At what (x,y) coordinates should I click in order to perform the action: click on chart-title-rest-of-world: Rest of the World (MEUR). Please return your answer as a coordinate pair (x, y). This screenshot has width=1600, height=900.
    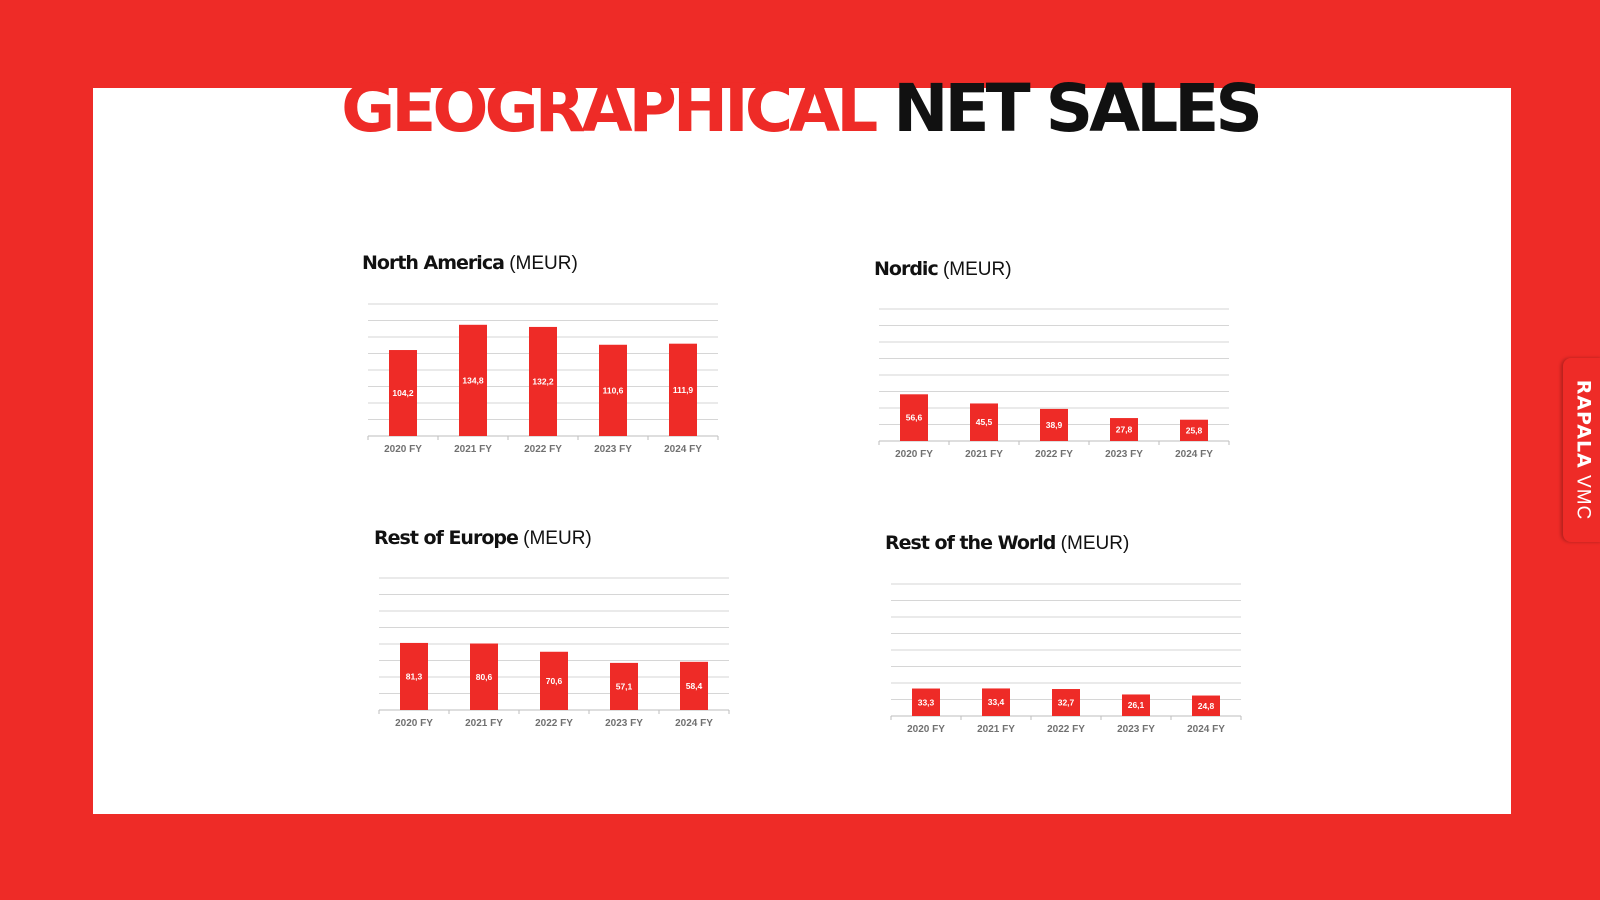
    Looking at the image, I should click on (1007, 543).